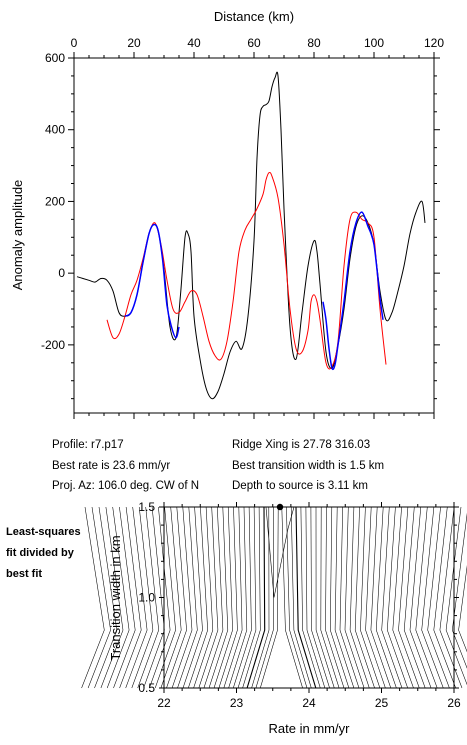  What do you see at coordinates (280, 552) in the screenshot?
I see `contour-line-inner` at bounding box center [280, 552].